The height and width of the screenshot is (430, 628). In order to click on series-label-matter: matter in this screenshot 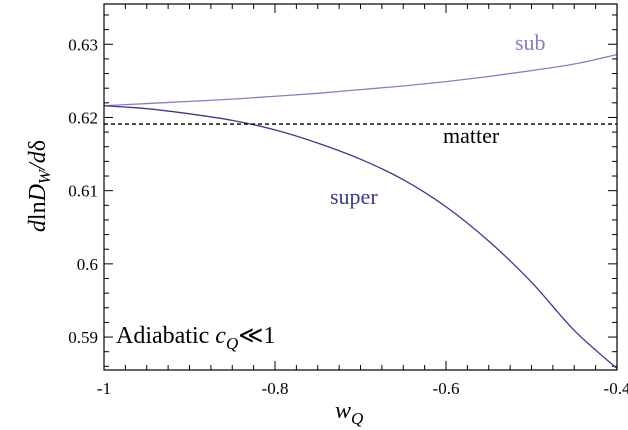, I will do `click(471, 135)`.